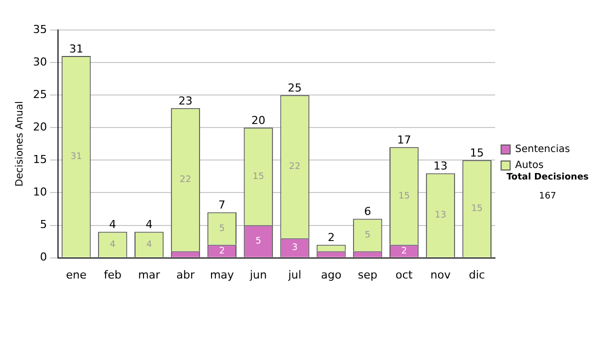 The image size is (600, 340). What do you see at coordinates (39, 61) in the screenshot?
I see `y-tick-label: 30` at bounding box center [39, 61].